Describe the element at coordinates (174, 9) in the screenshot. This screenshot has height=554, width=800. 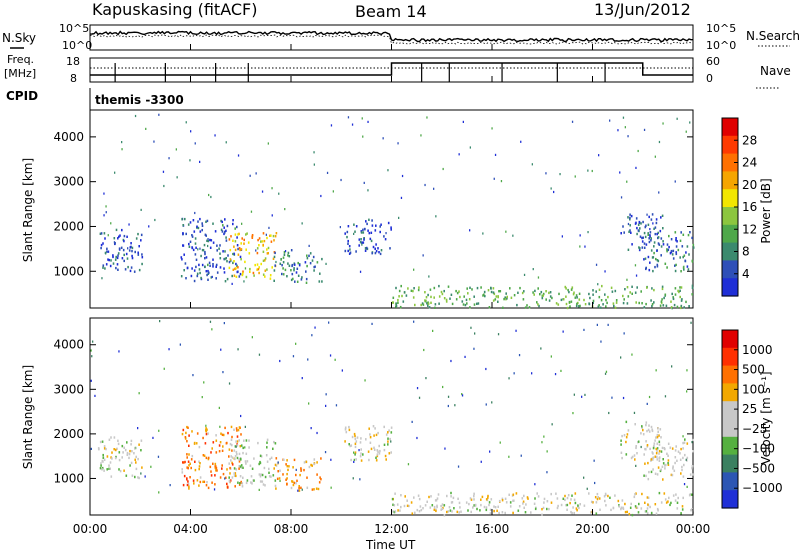
I see `station-title: Kapuskasing (fitACF)` at that location.